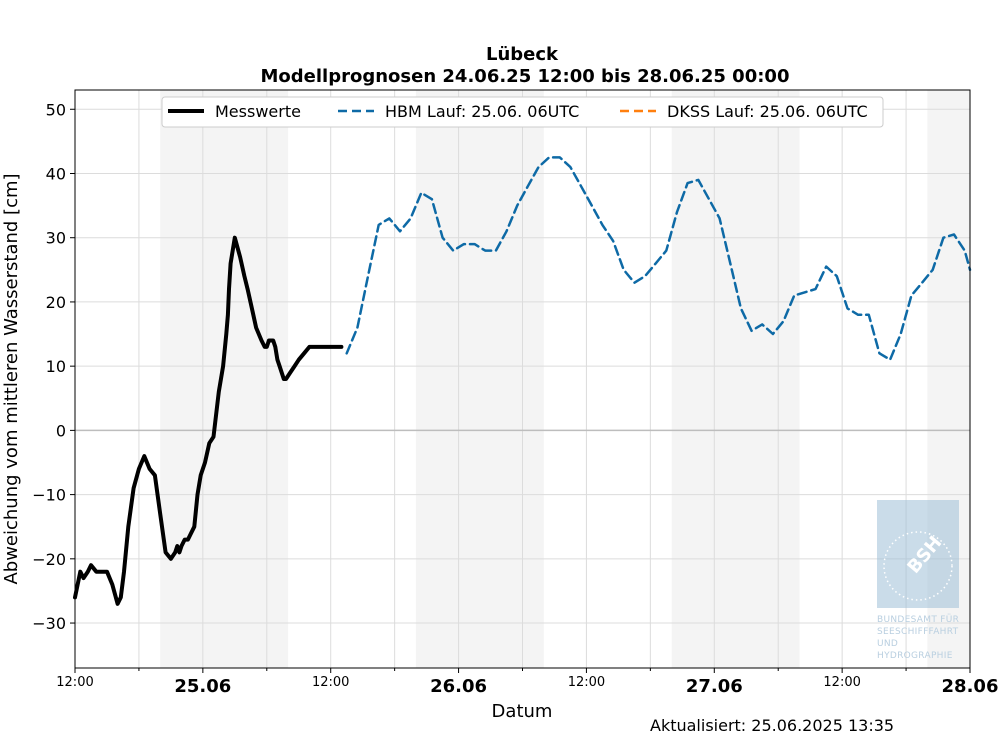 The image size is (1000, 750). Describe the element at coordinates (56, 238) in the screenshot. I see `y-tick-label: 30` at that location.